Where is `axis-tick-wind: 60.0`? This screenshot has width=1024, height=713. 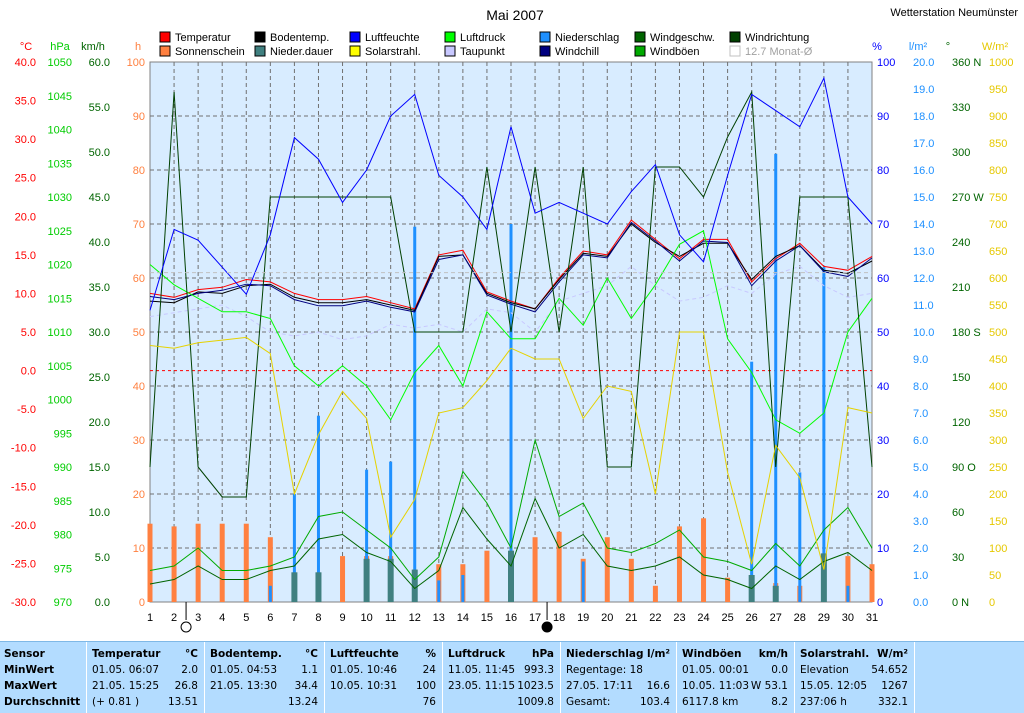 axis-tick-wind: 60.0 is located at coordinates (99, 63).